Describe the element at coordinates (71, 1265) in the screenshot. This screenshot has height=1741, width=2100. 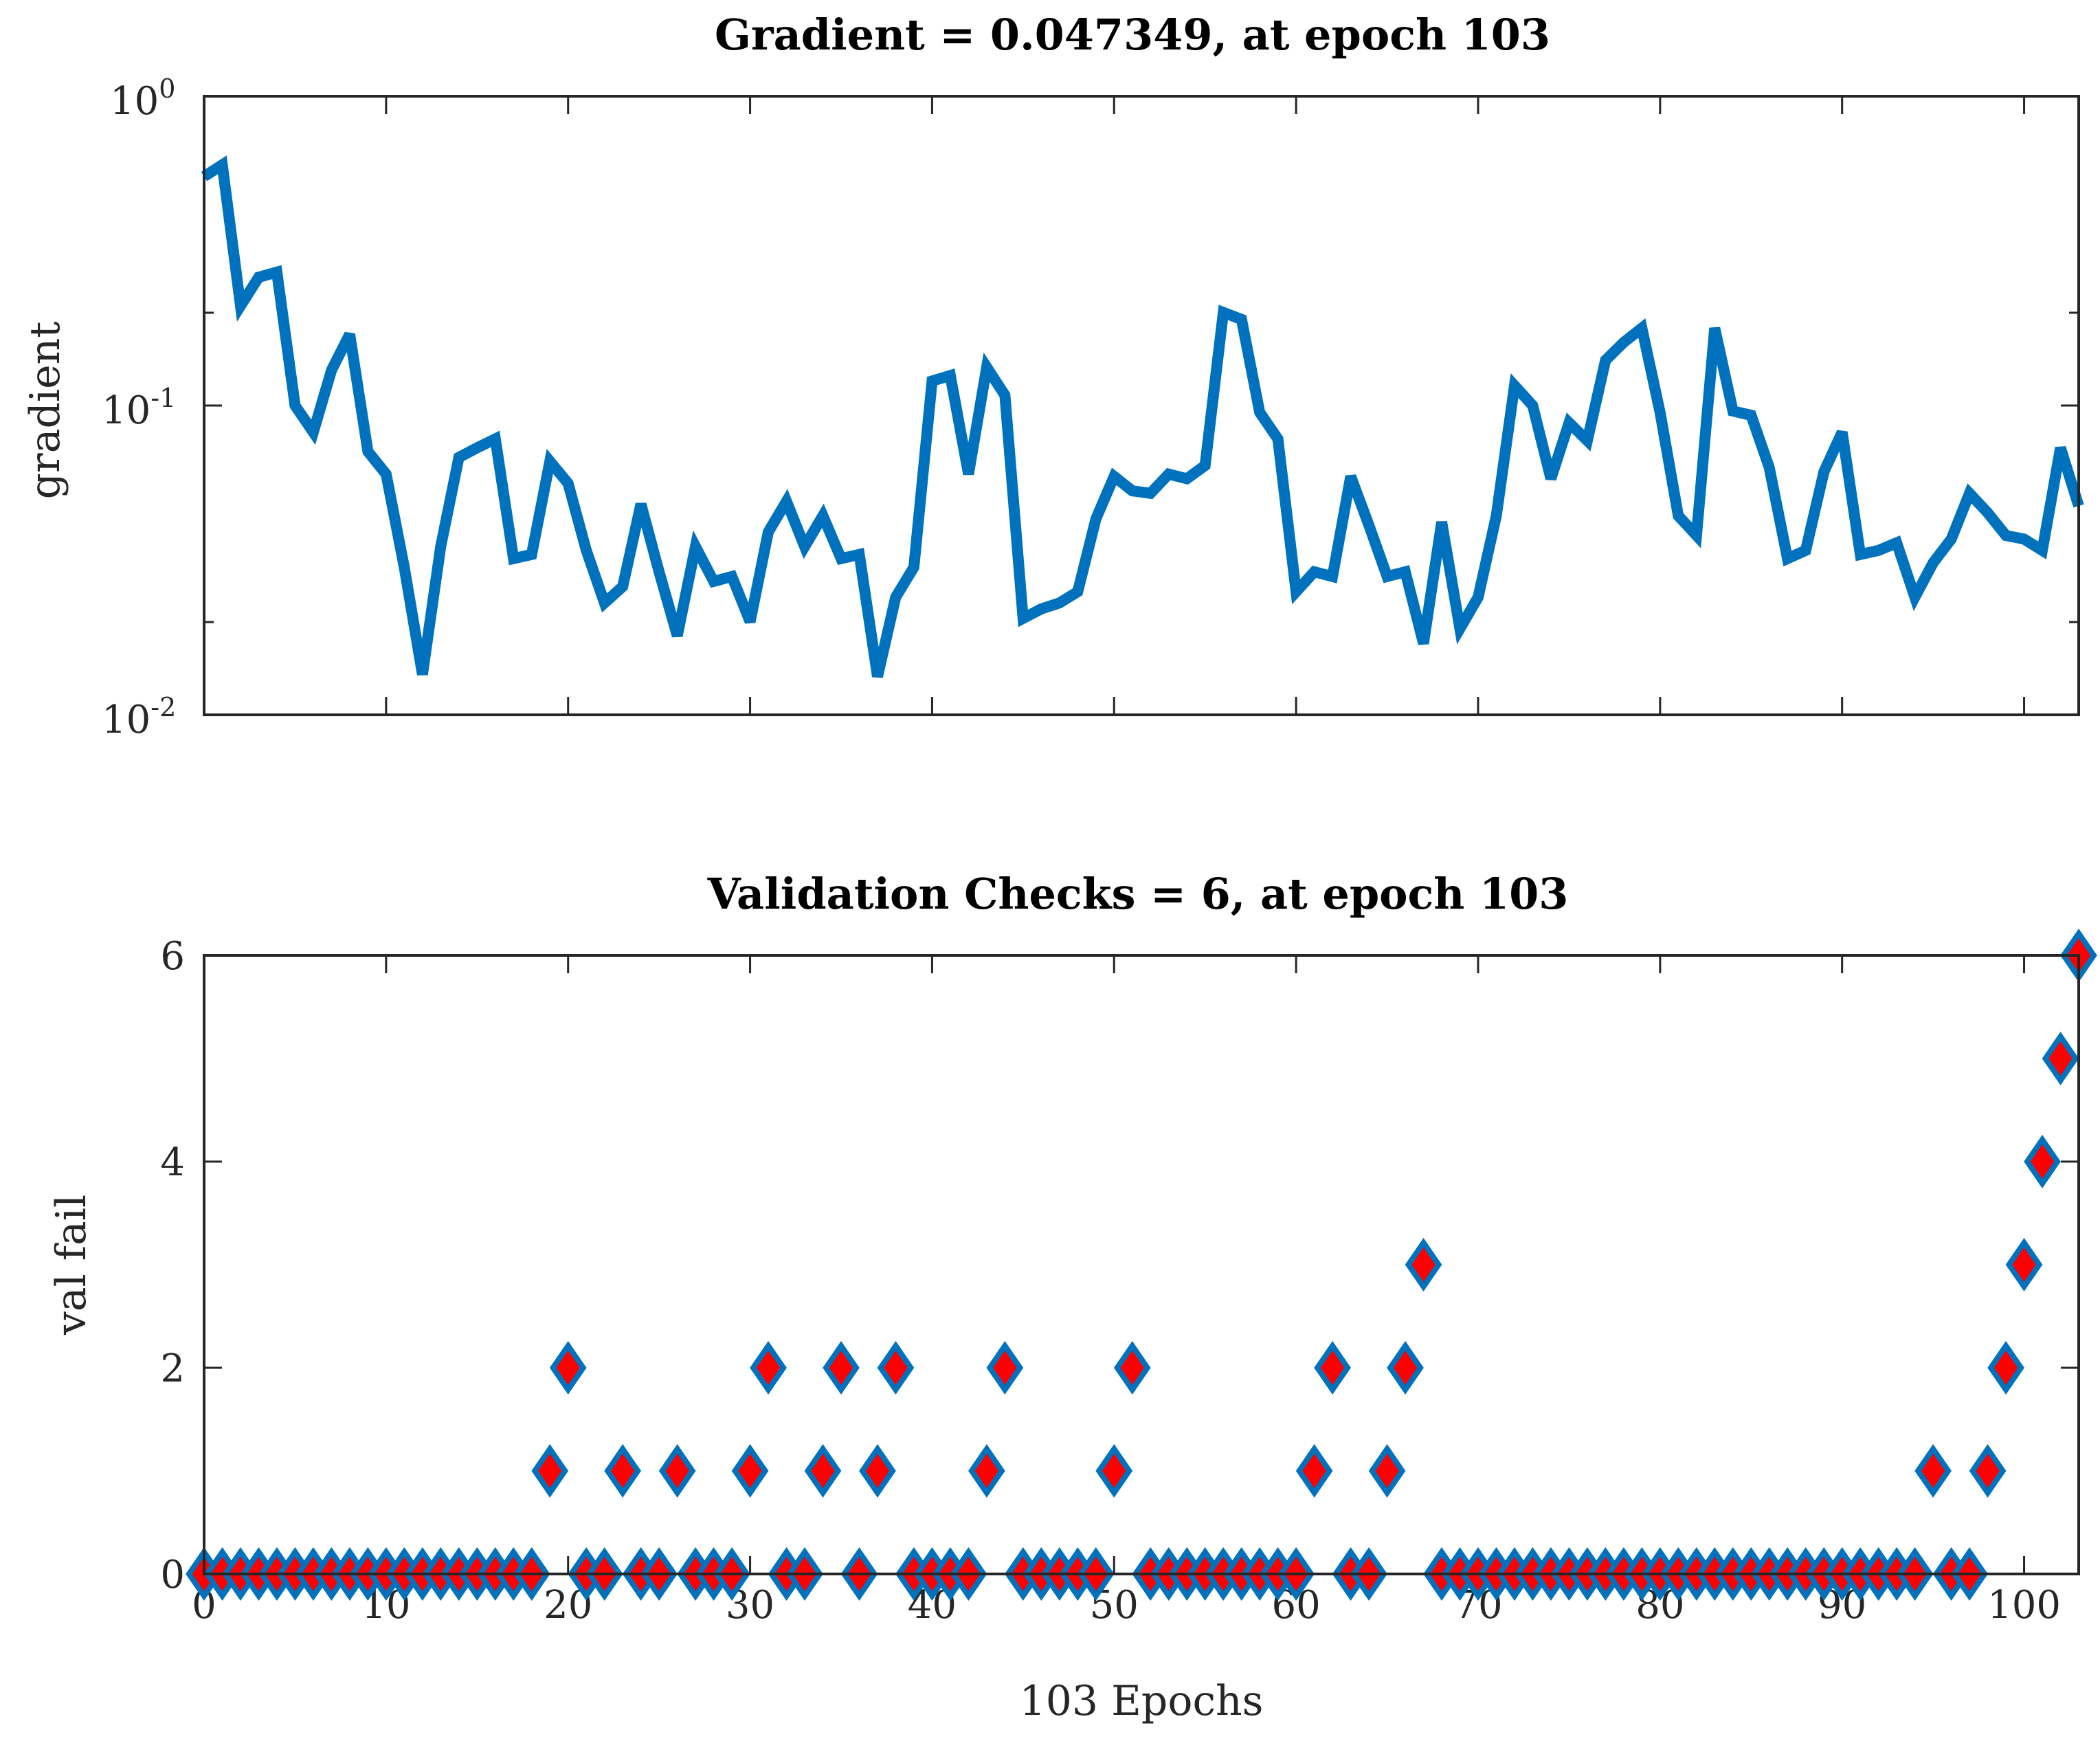
I see `valfail-ylabel: val fail` at that location.